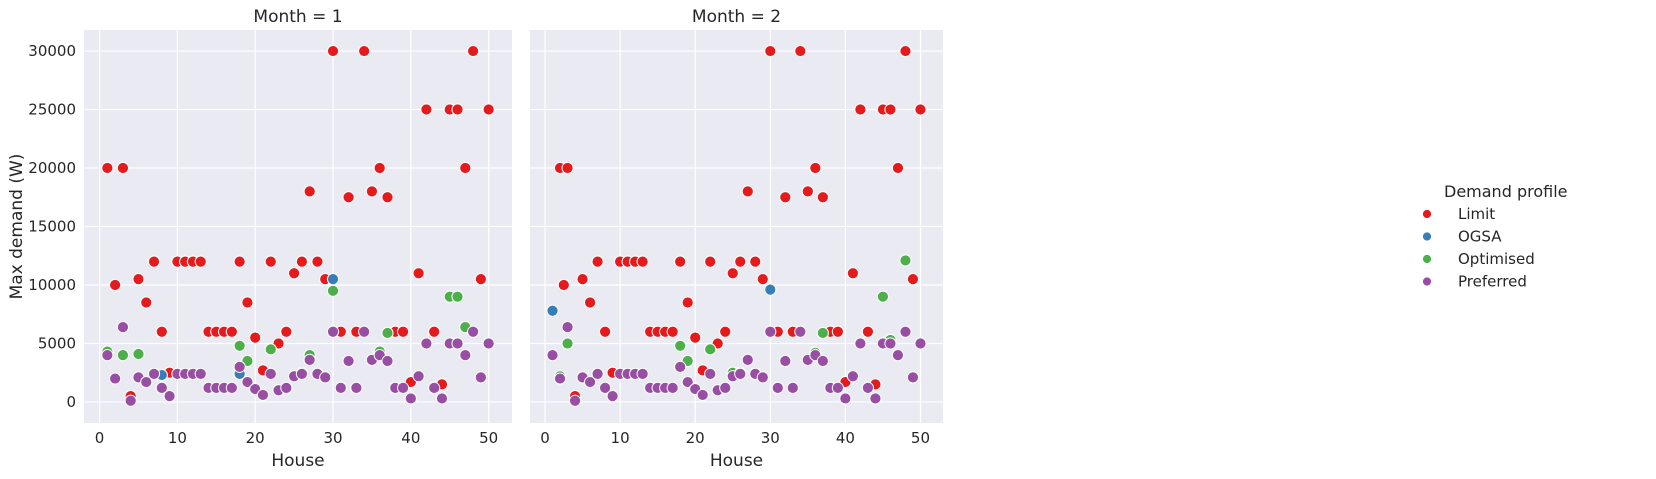  What do you see at coordinates (1427, 259) in the screenshot?
I see `legend-marker-optimised` at bounding box center [1427, 259].